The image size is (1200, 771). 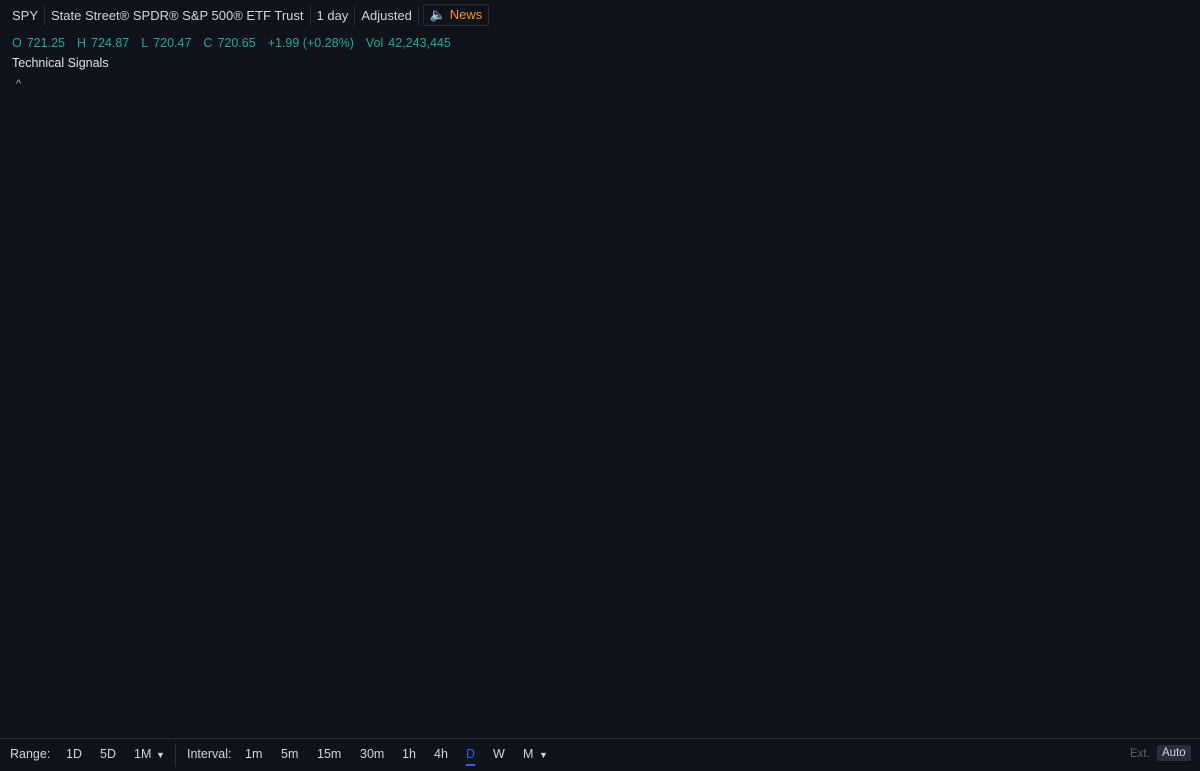 What do you see at coordinates (1173, 304) in the screenshot?
I see `price-label: 702.35` at bounding box center [1173, 304].